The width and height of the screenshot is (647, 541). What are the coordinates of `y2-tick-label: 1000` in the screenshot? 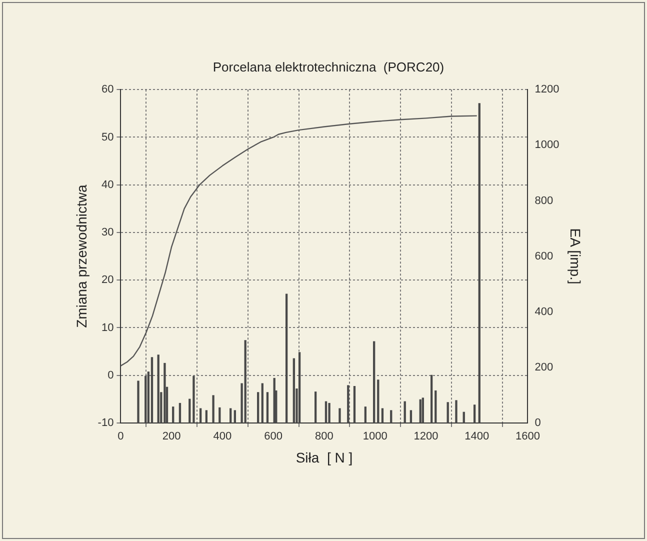 It's located at (547, 145).